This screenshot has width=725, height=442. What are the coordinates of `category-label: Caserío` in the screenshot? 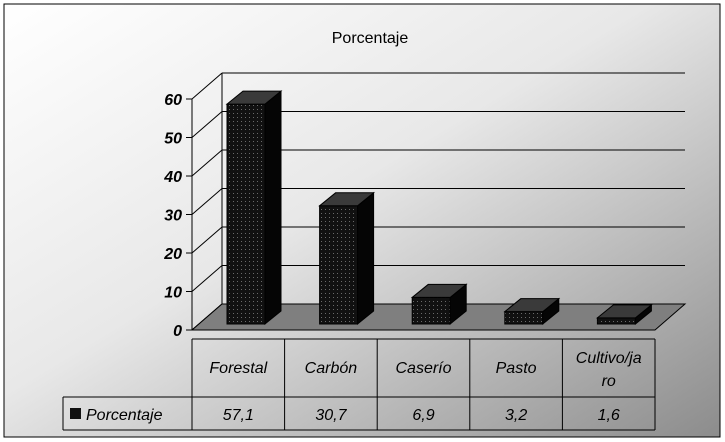 It's located at (423, 368).